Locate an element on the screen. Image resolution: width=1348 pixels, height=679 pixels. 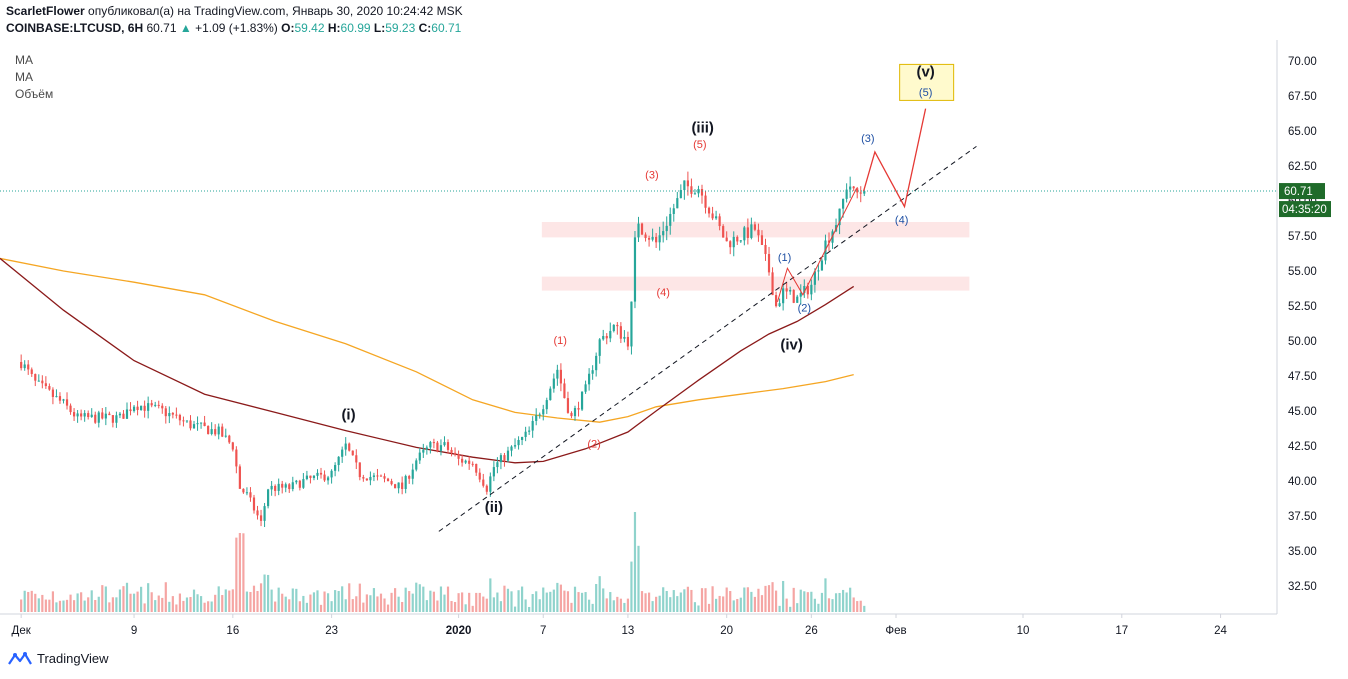
legend-ma-slow: MA is located at coordinates (24, 77).